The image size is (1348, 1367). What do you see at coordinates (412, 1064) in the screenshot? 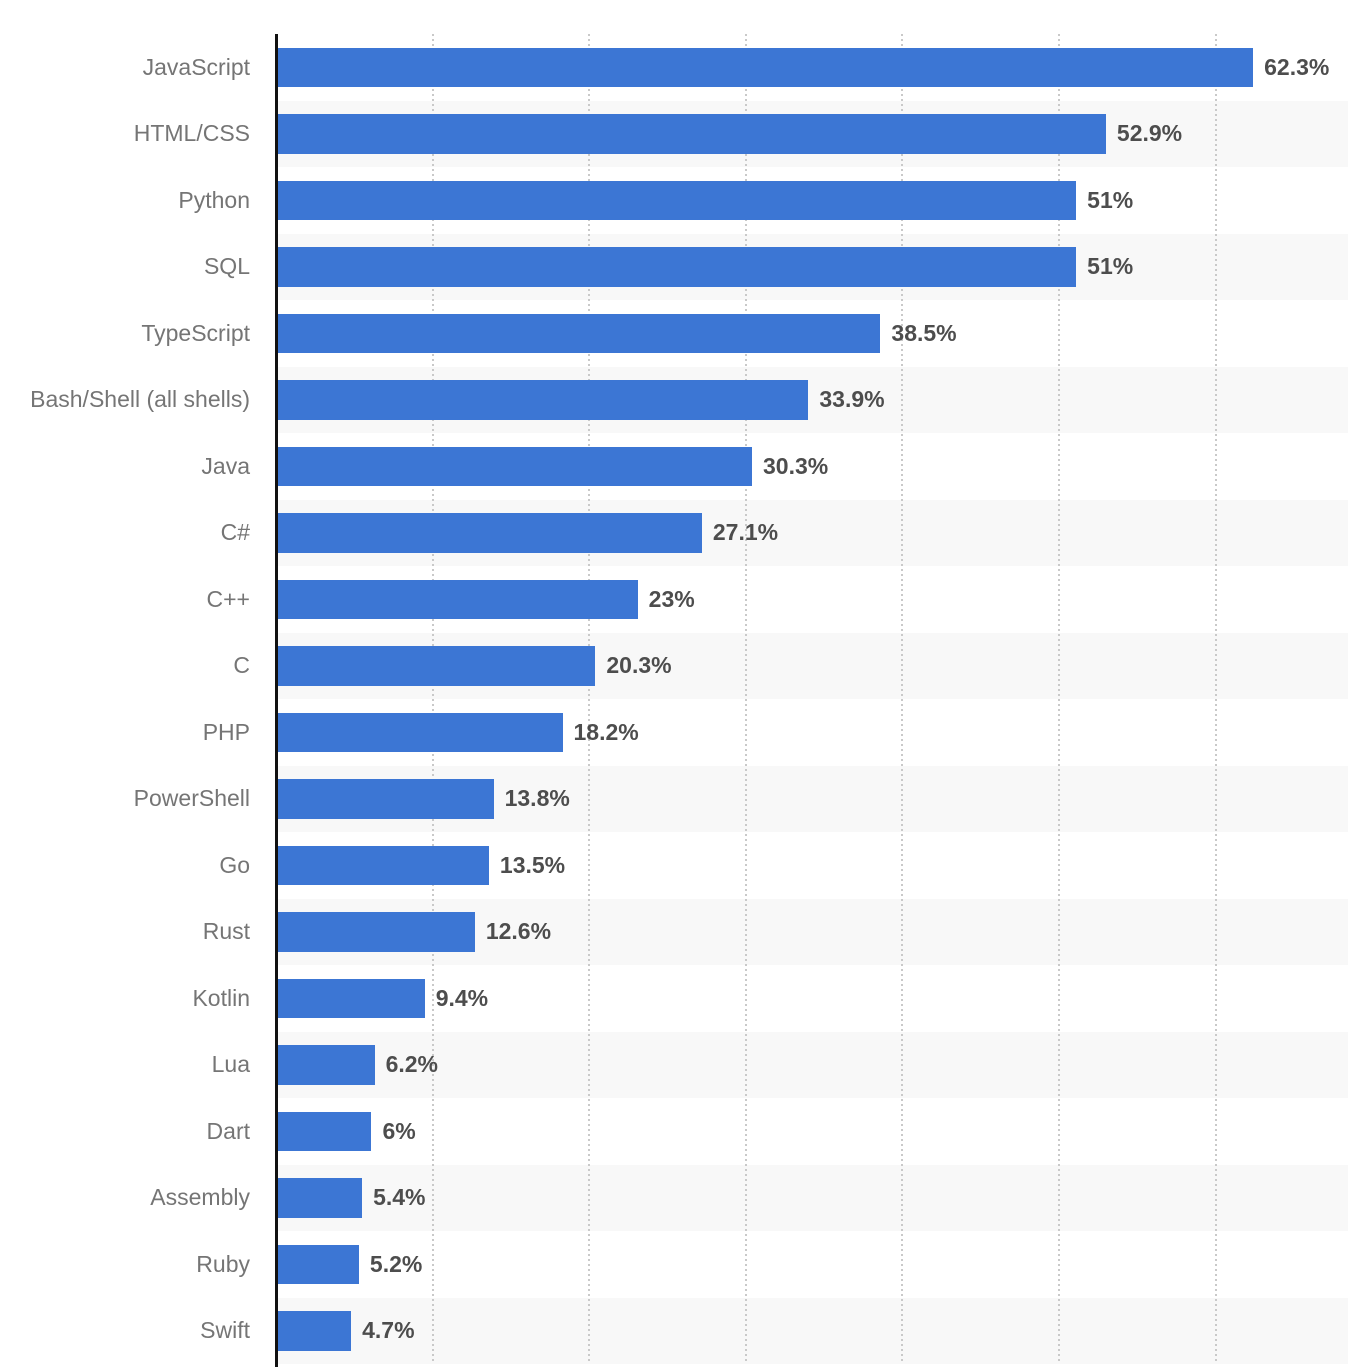
I see `value-label: 6.2%` at bounding box center [412, 1064].